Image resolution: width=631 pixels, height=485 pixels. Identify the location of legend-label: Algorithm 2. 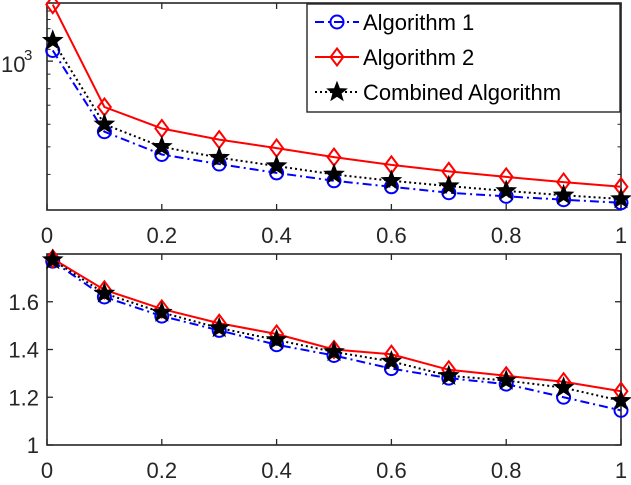
(418, 57).